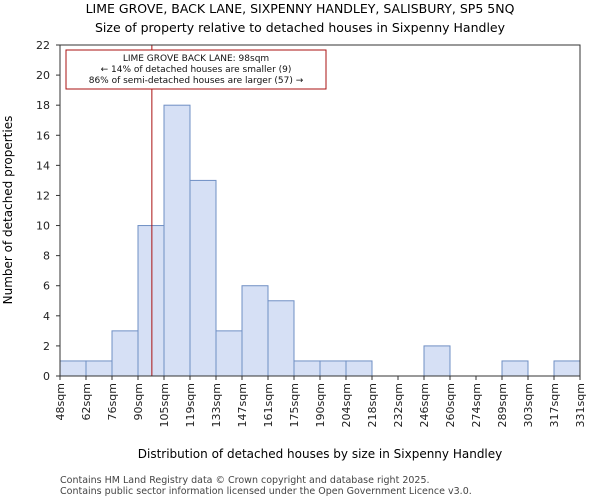 The height and width of the screenshot is (500, 600). Describe the element at coordinates (216, 405) in the screenshot. I see `x-tick-label: 133sqm` at that location.